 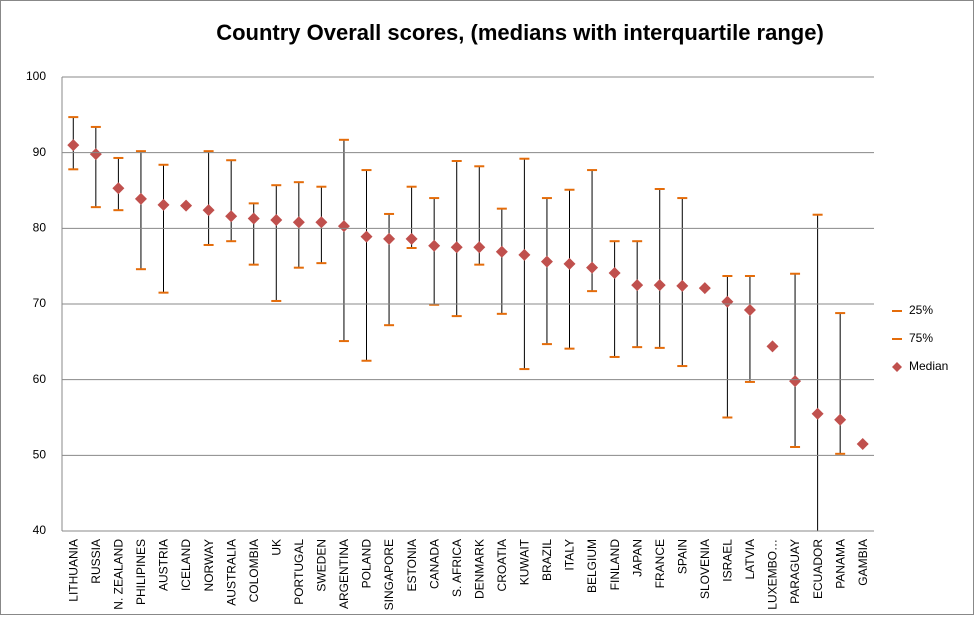 What do you see at coordinates (795, 571) in the screenshot?
I see `x-tick-label: PARAGUAY` at bounding box center [795, 571].